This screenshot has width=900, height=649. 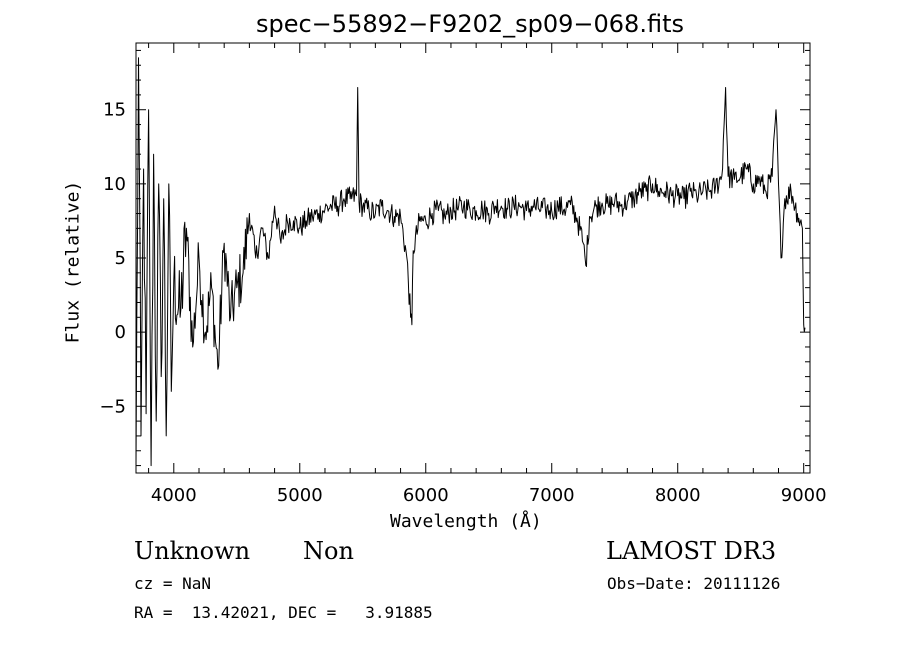 What do you see at coordinates (678, 495) in the screenshot?
I see `x-tick-label: 8000` at bounding box center [678, 495].